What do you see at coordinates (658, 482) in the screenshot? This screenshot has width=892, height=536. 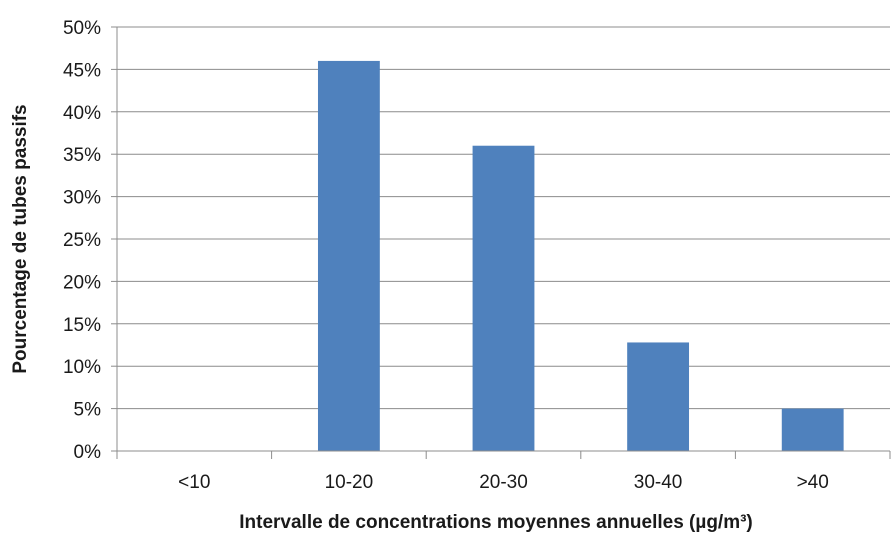 I see `x-tick-label: 30-40` at bounding box center [658, 482].